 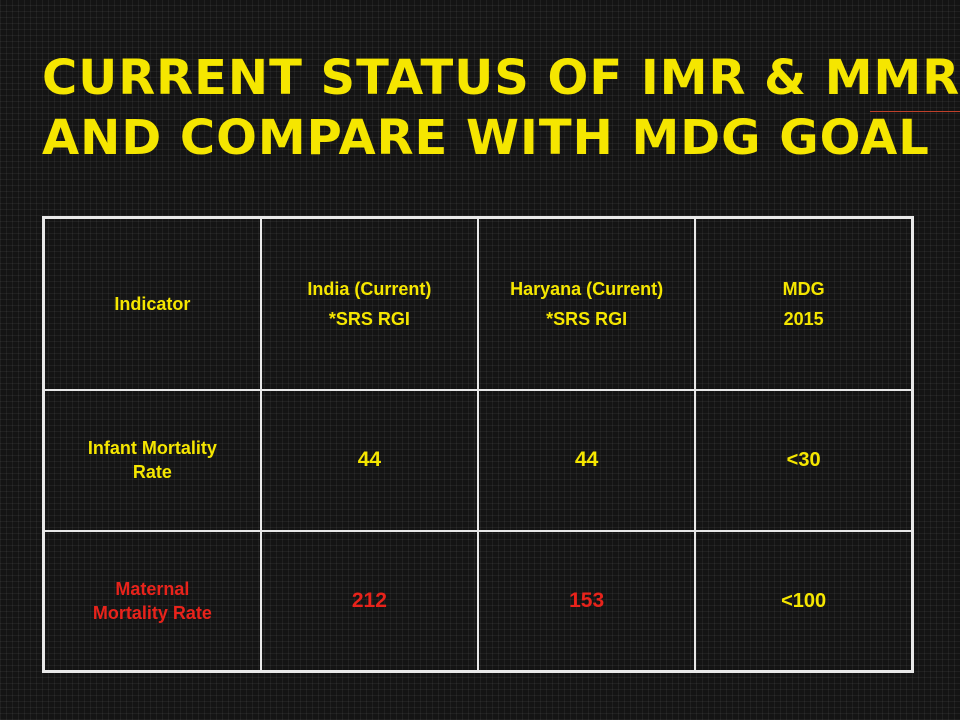 I want to click on header-mdg: MDG 2015, so click(x=804, y=303).